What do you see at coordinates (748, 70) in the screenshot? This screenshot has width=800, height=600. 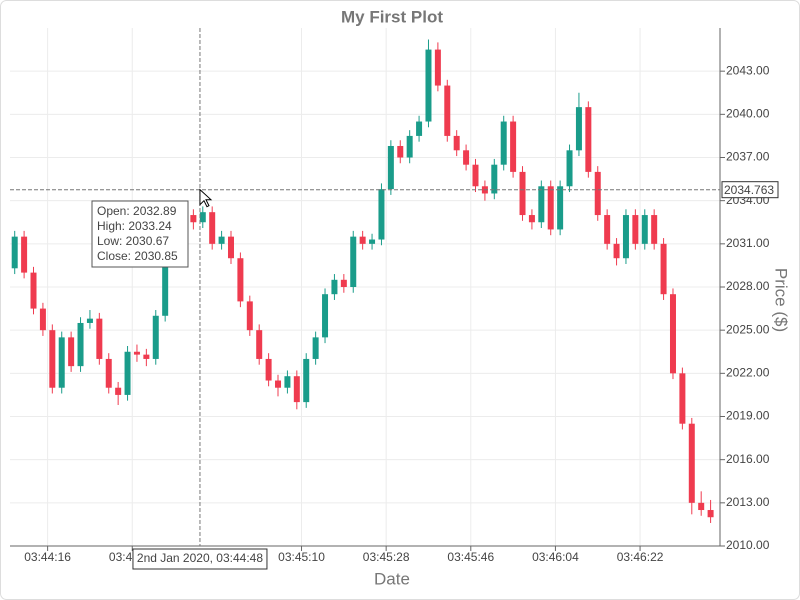 I see `y-tick-label: 2043.00` at bounding box center [748, 70].